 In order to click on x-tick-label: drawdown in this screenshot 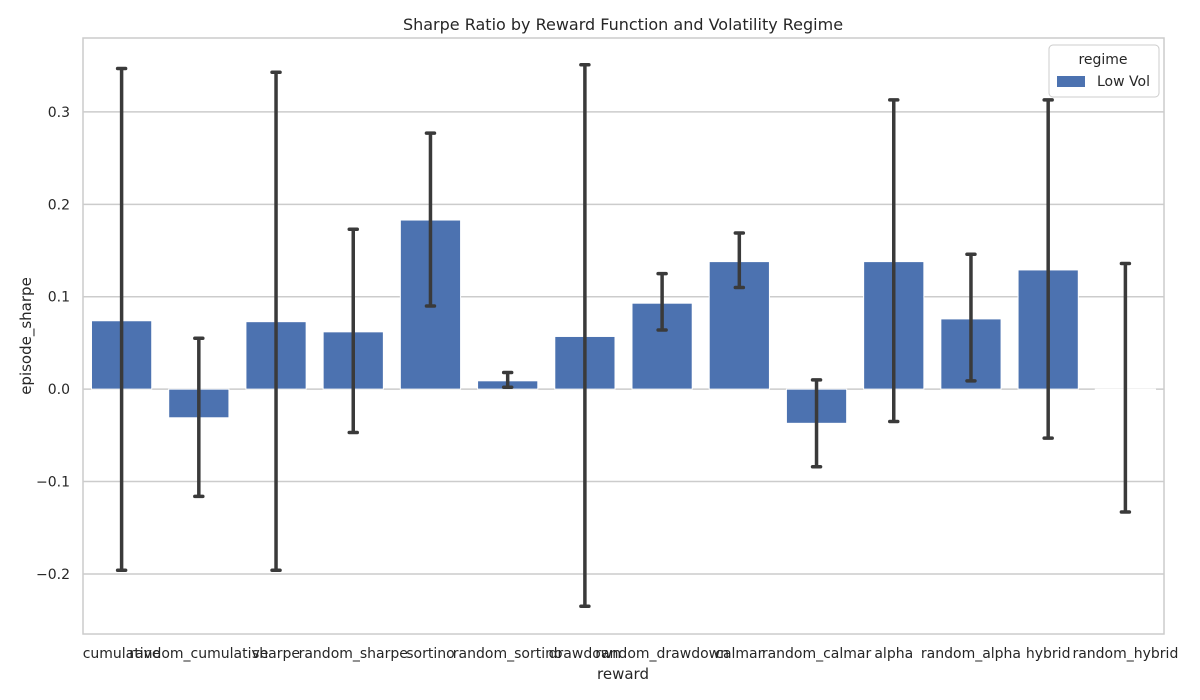, I will do `click(585, 654)`.